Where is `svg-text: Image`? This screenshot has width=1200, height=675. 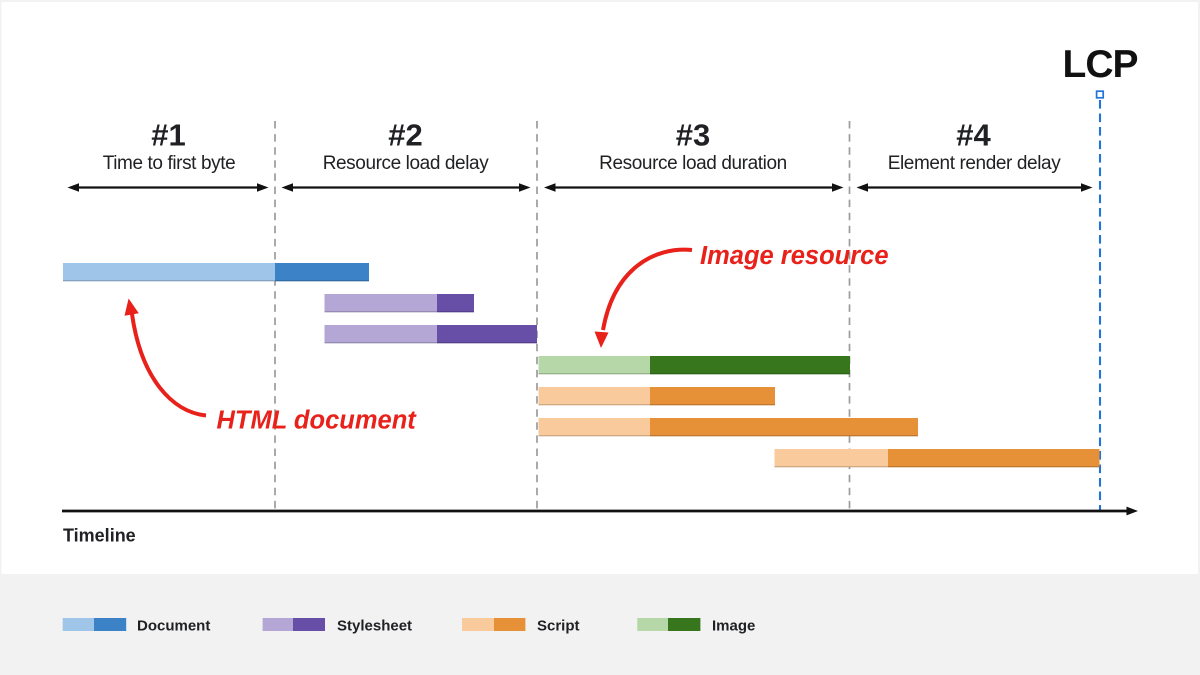 svg-text: Image is located at coordinates (733, 626).